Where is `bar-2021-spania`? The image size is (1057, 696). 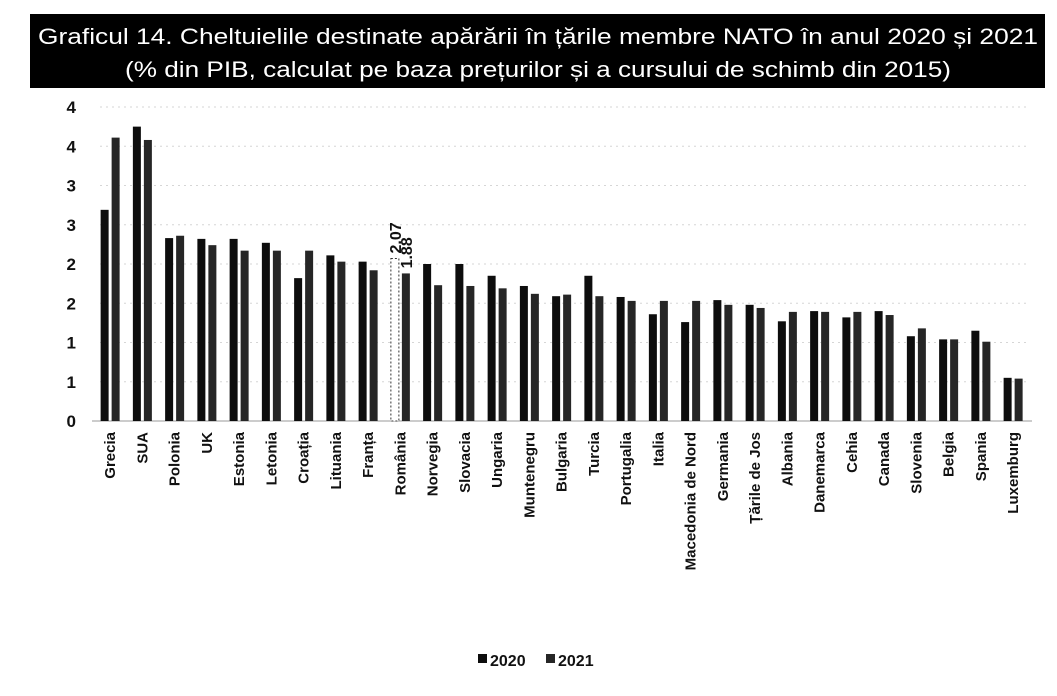
bar-2021-spania is located at coordinates (986, 381).